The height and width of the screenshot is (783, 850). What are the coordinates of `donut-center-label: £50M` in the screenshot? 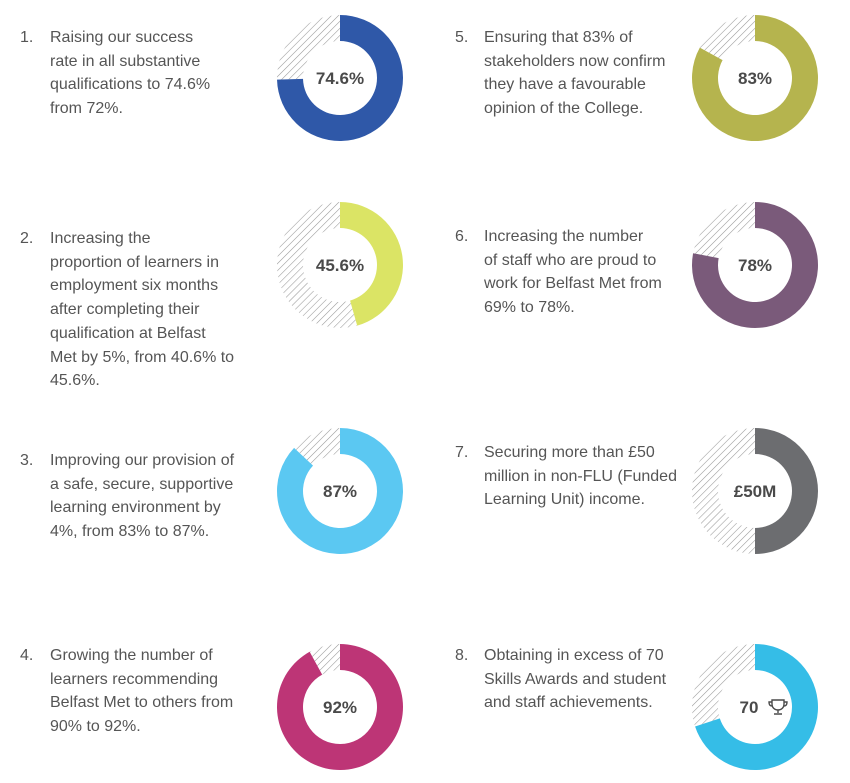 It's located at (755, 491).